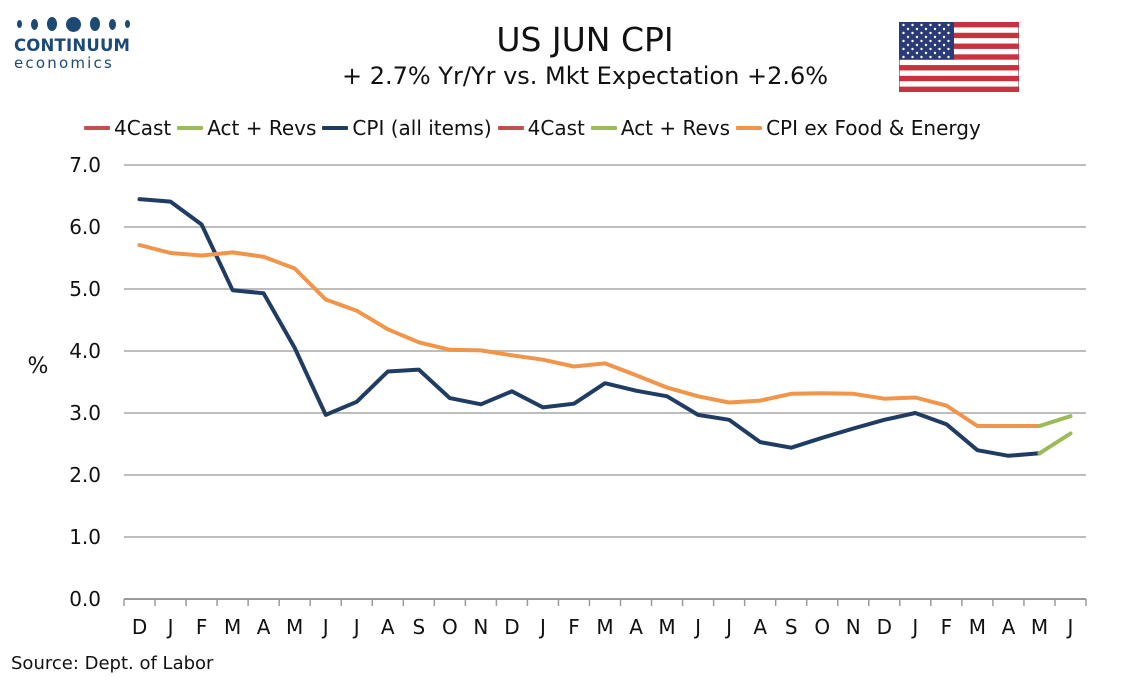 The height and width of the screenshot is (680, 1134). I want to click on y-tick-label: 2.0, so click(85, 475).